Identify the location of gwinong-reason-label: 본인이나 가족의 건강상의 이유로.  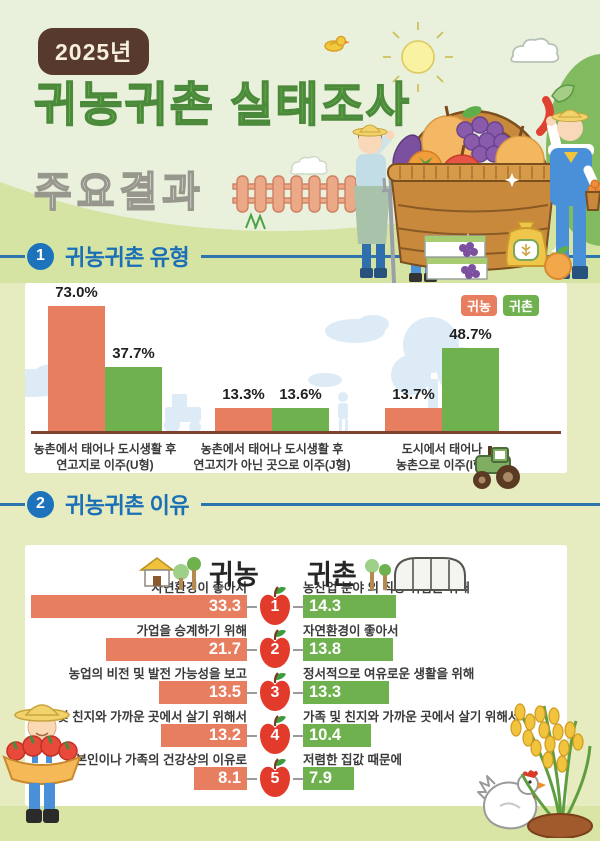
(161, 760).